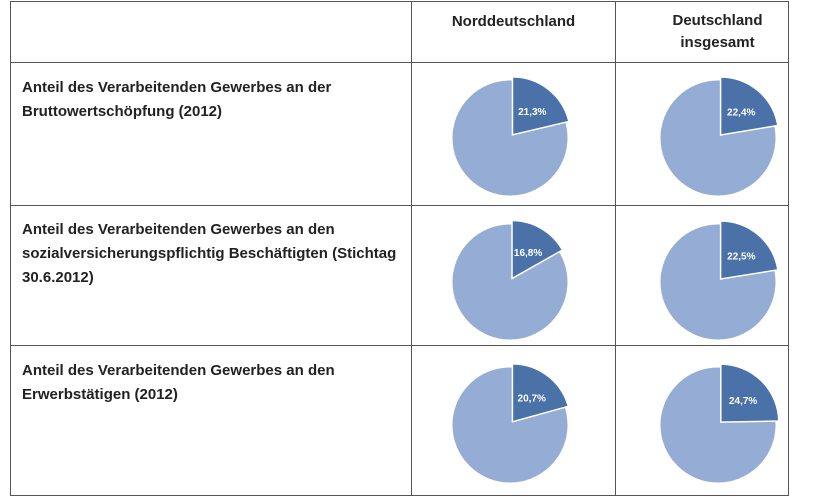 The image size is (817, 497). Describe the element at coordinates (528, 253) in the screenshot. I see `slice-label: 16,8%` at that location.